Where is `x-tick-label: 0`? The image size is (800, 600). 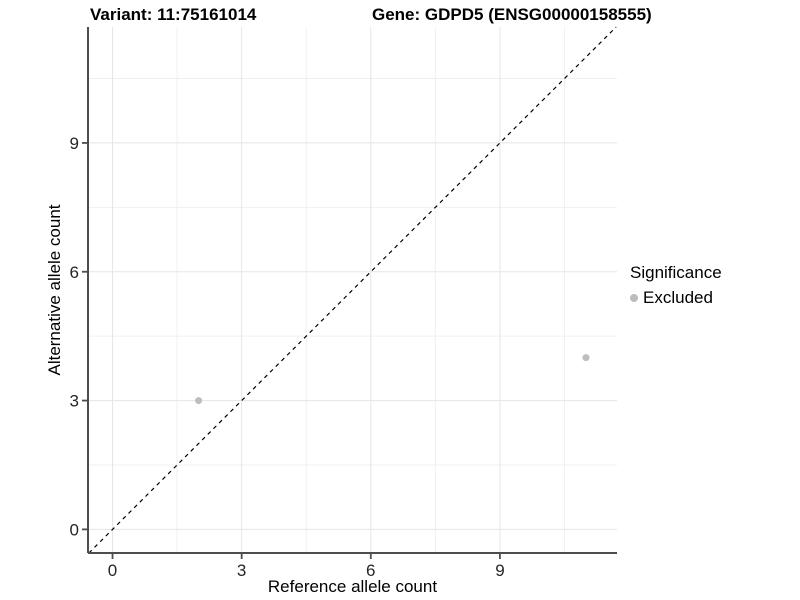 x-tick-label: 0 is located at coordinates (112, 570).